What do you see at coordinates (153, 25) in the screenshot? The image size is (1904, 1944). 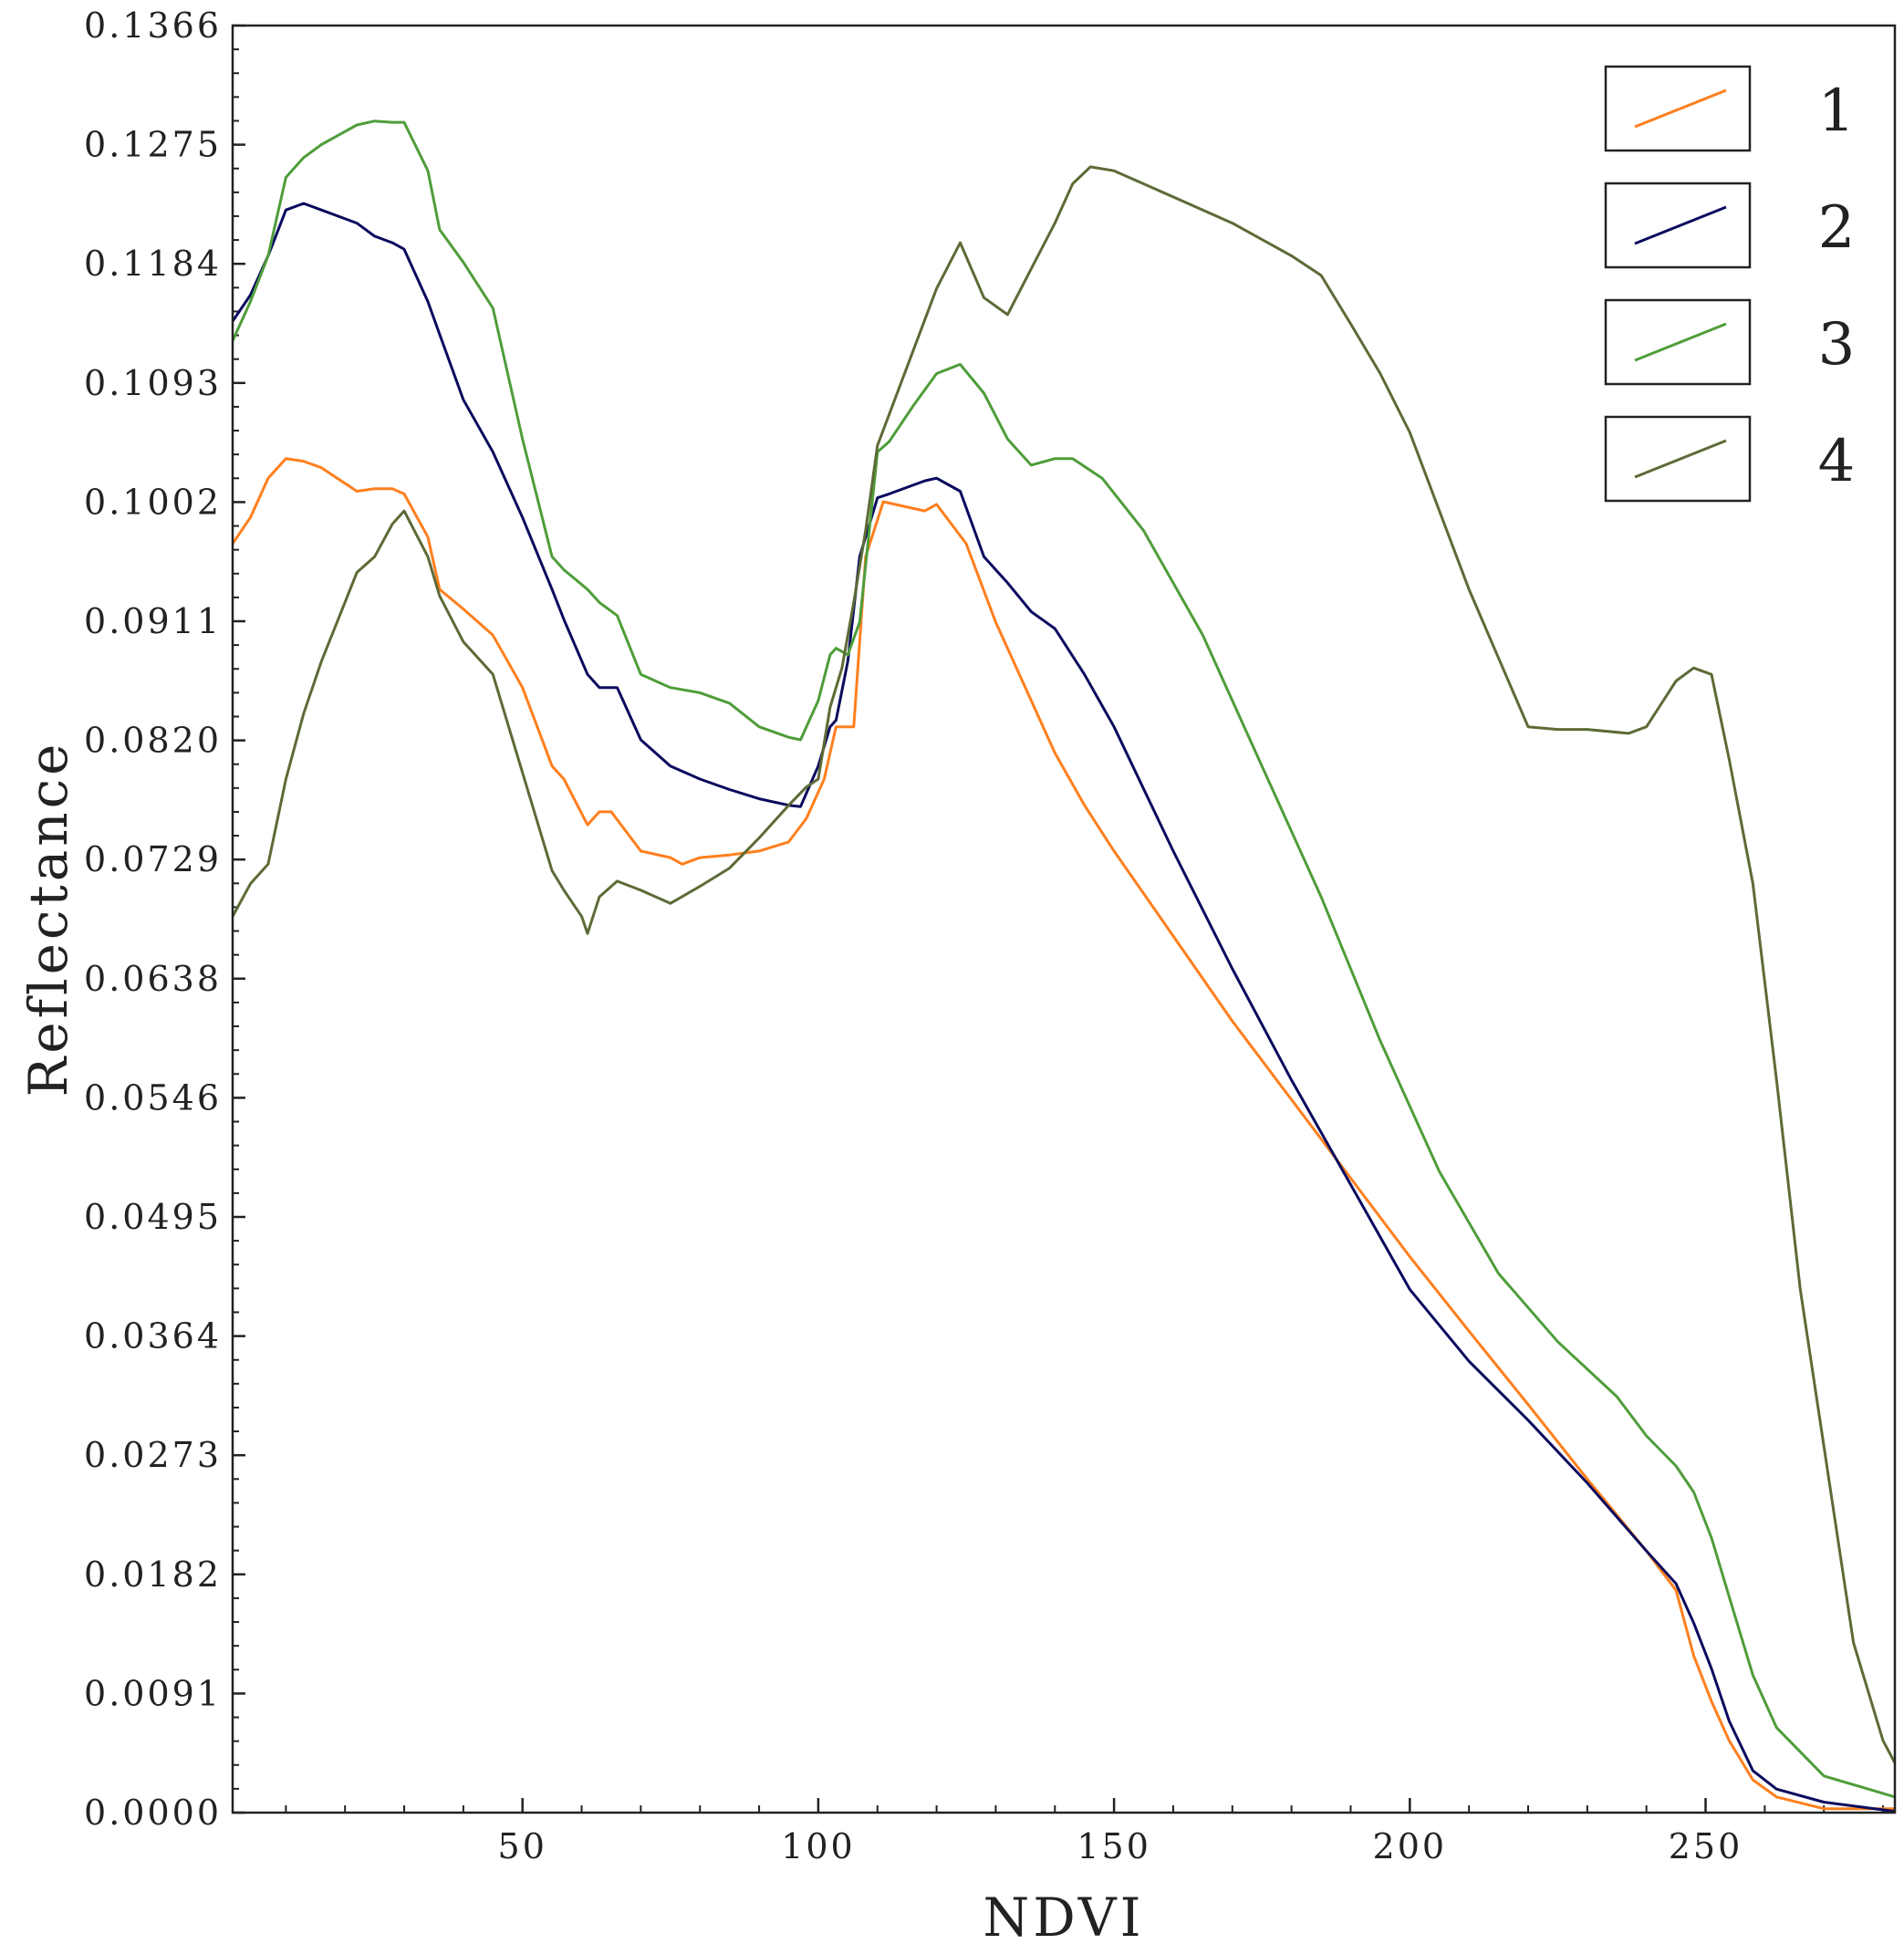 I see `y-tick-label: 0.1366` at bounding box center [153, 25].